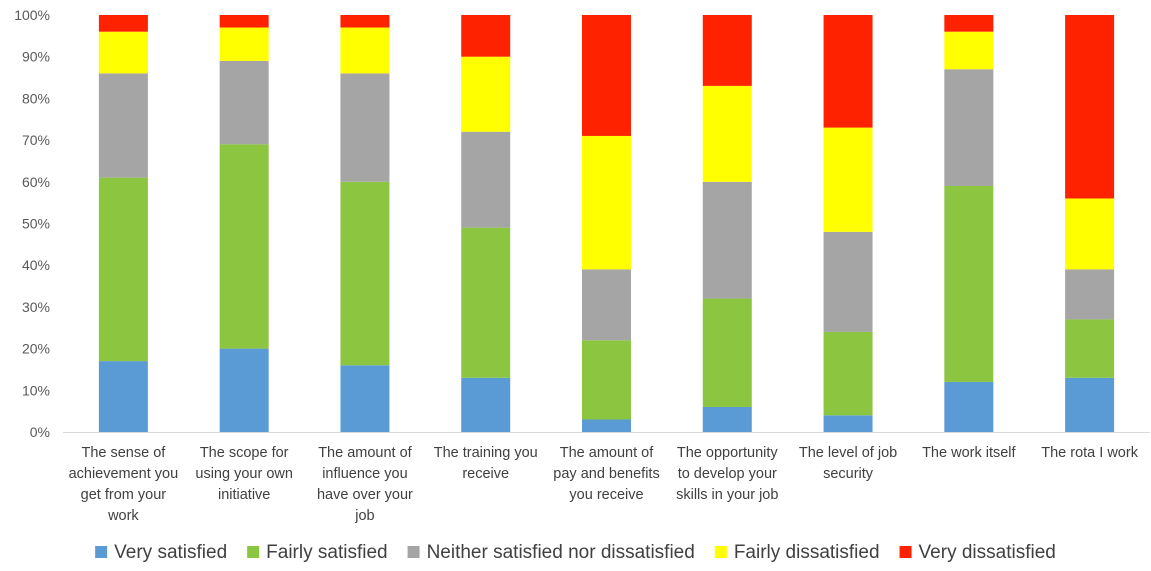  I want to click on y-axis-ticks: 0% 10% 20% 30% 40% 50% 60% 70% 80% 90% 100%, so click(32, 223).